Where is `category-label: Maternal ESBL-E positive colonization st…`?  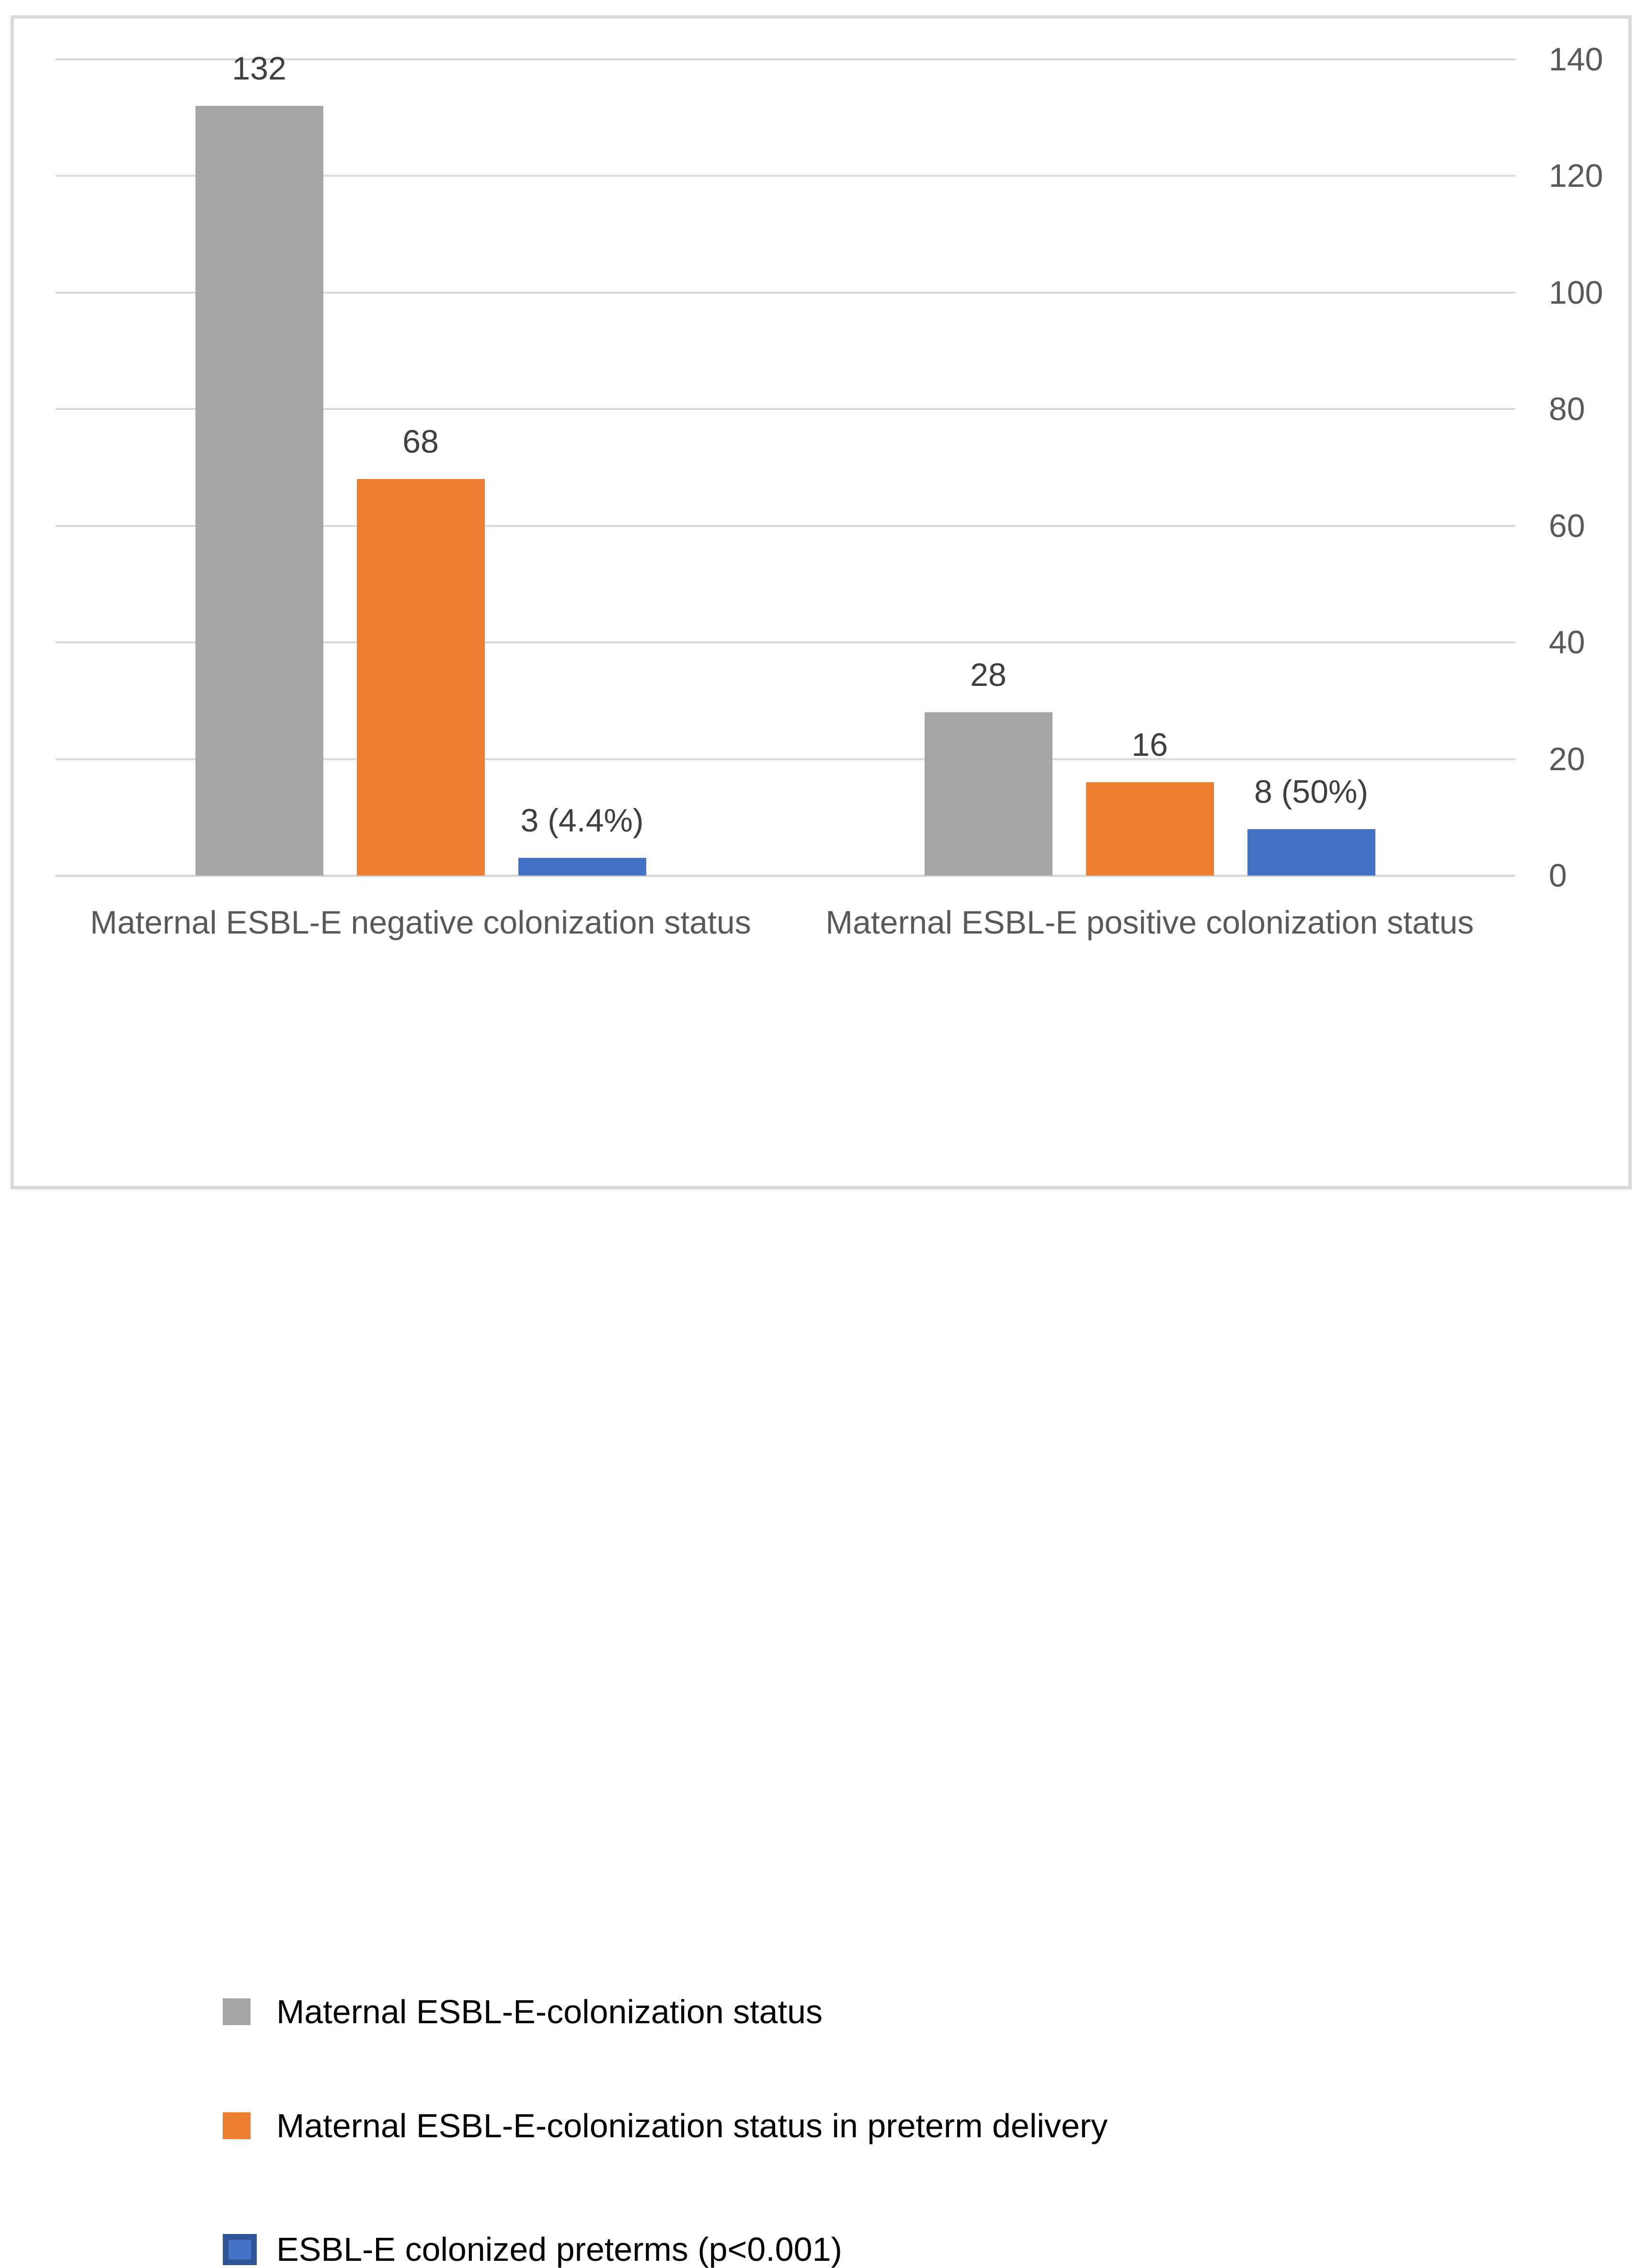 category-label: Maternal ESBL-E positive colonization st… is located at coordinates (1149, 922).